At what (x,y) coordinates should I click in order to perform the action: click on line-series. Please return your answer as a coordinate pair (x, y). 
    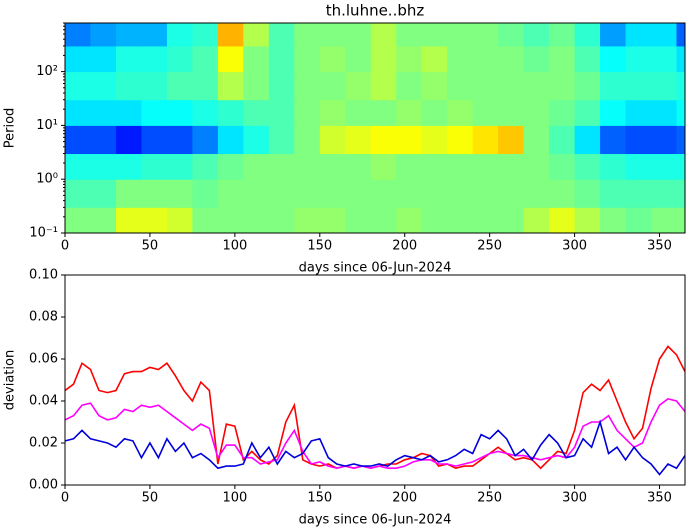
    Looking at the image, I should click on (375, 434).